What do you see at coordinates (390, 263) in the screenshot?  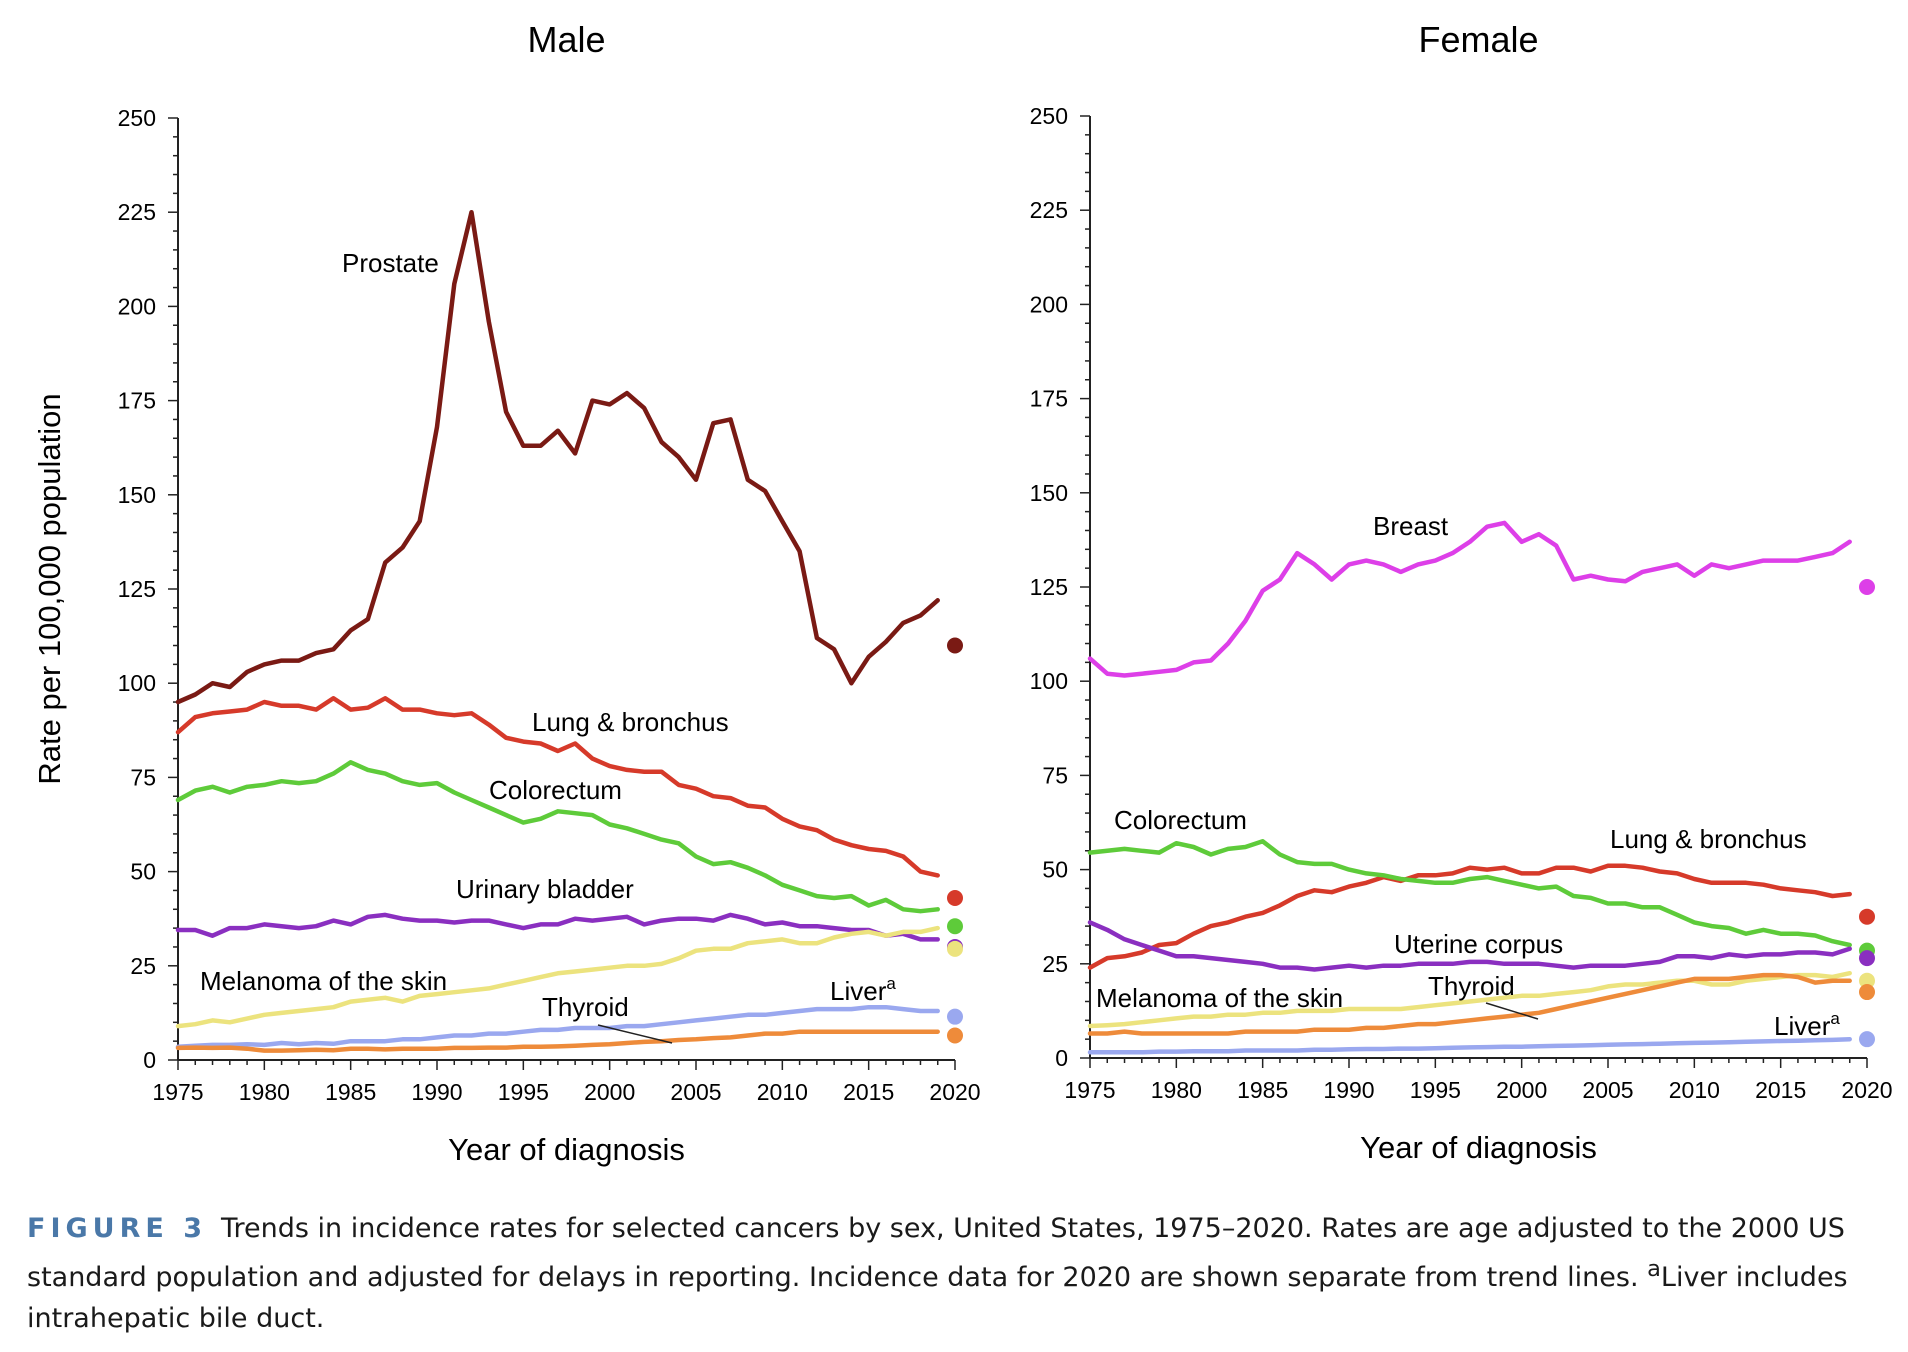 I see `series-label-prostate: Prostate` at bounding box center [390, 263].